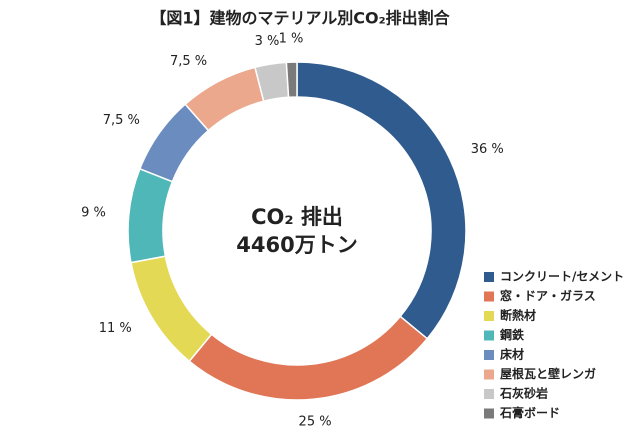  What do you see at coordinates (115, 328) in the screenshot?
I see `data-label: 11 %` at bounding box center [115, 328].